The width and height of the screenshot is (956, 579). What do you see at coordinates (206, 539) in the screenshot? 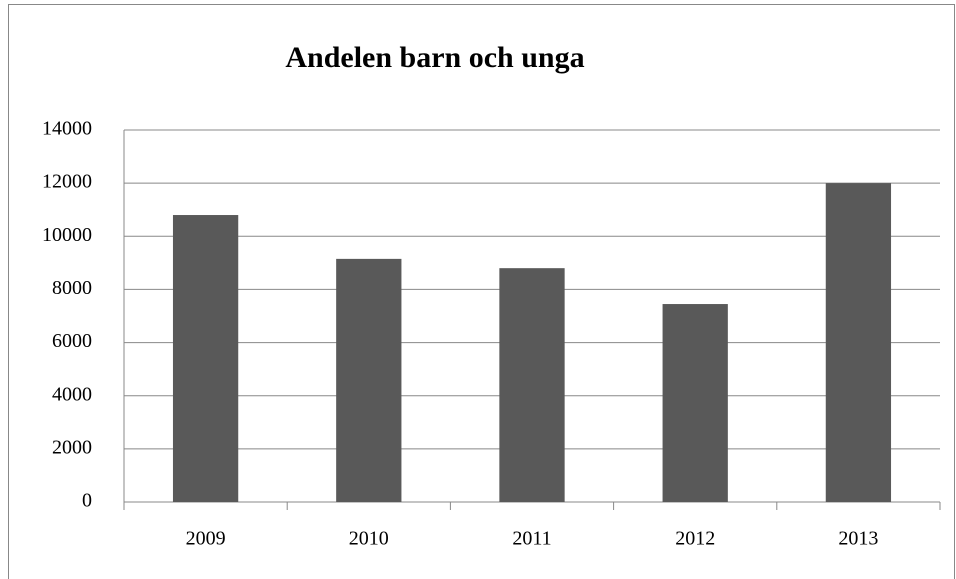
I see `x-tick-label: 2009` at bounding box center [206, 539].